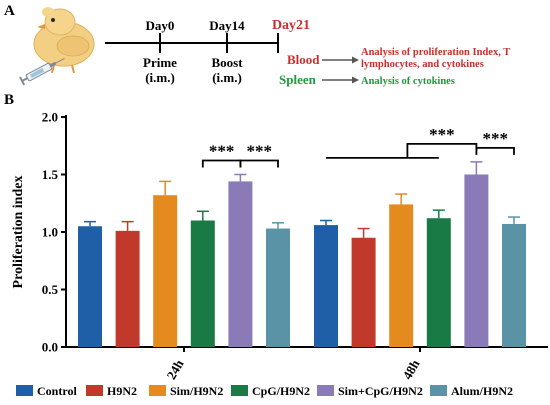  I want to click on syringe-icon, so click(42, 71).